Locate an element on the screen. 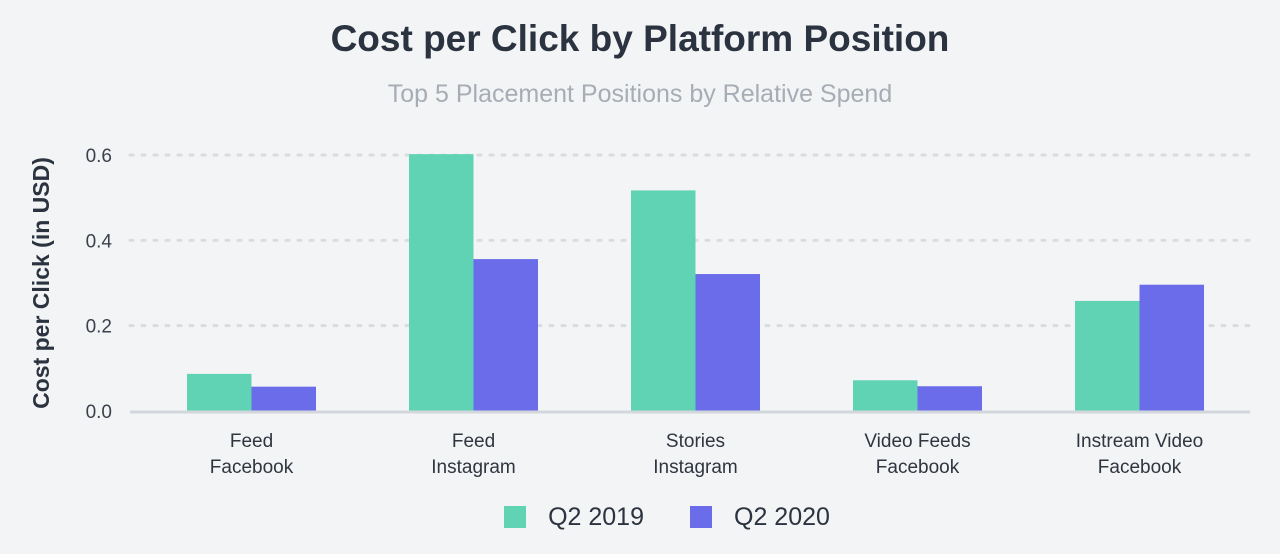 The height and width of the screenshot is (554, 1280). legend-item-series-2: Q2 2020 is located at coordinates (760, 517).